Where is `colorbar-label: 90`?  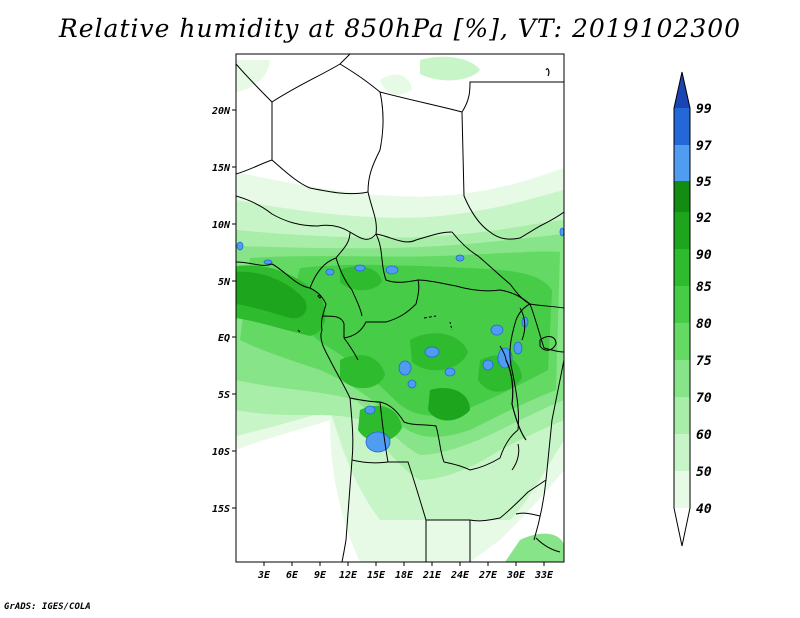
colorbar-label: 90 is located at coordinates (704, 255).